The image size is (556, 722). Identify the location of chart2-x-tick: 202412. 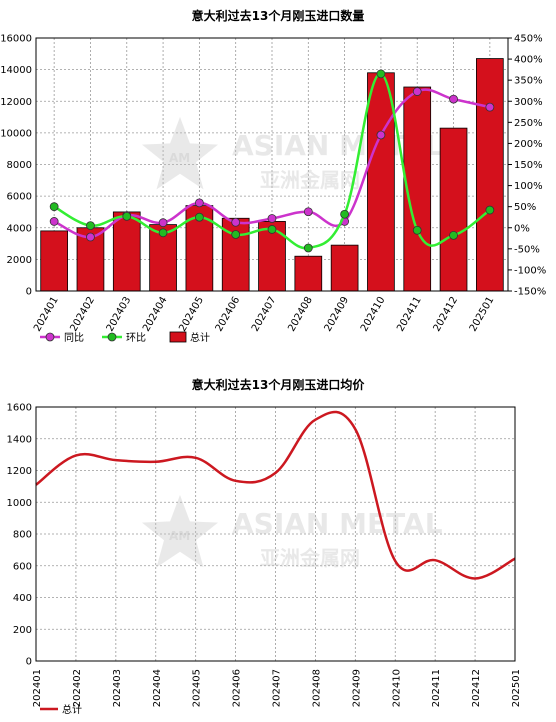
(476, 688).